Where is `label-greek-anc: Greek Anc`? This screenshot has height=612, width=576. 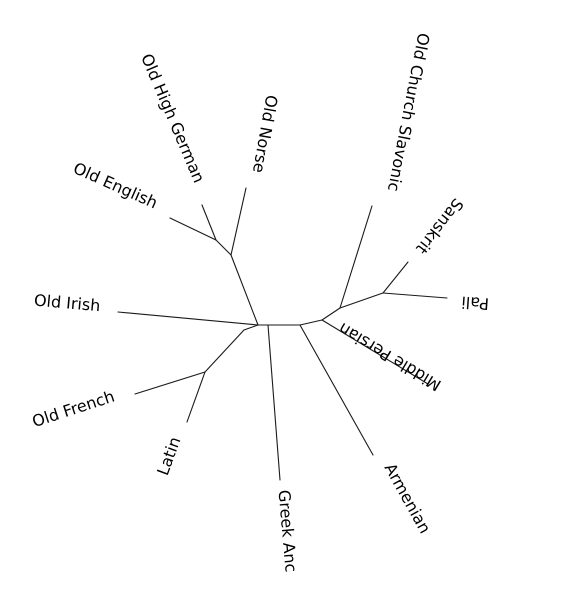
label-greek-anc: Greek Anc is located at coordinates (288, 531).